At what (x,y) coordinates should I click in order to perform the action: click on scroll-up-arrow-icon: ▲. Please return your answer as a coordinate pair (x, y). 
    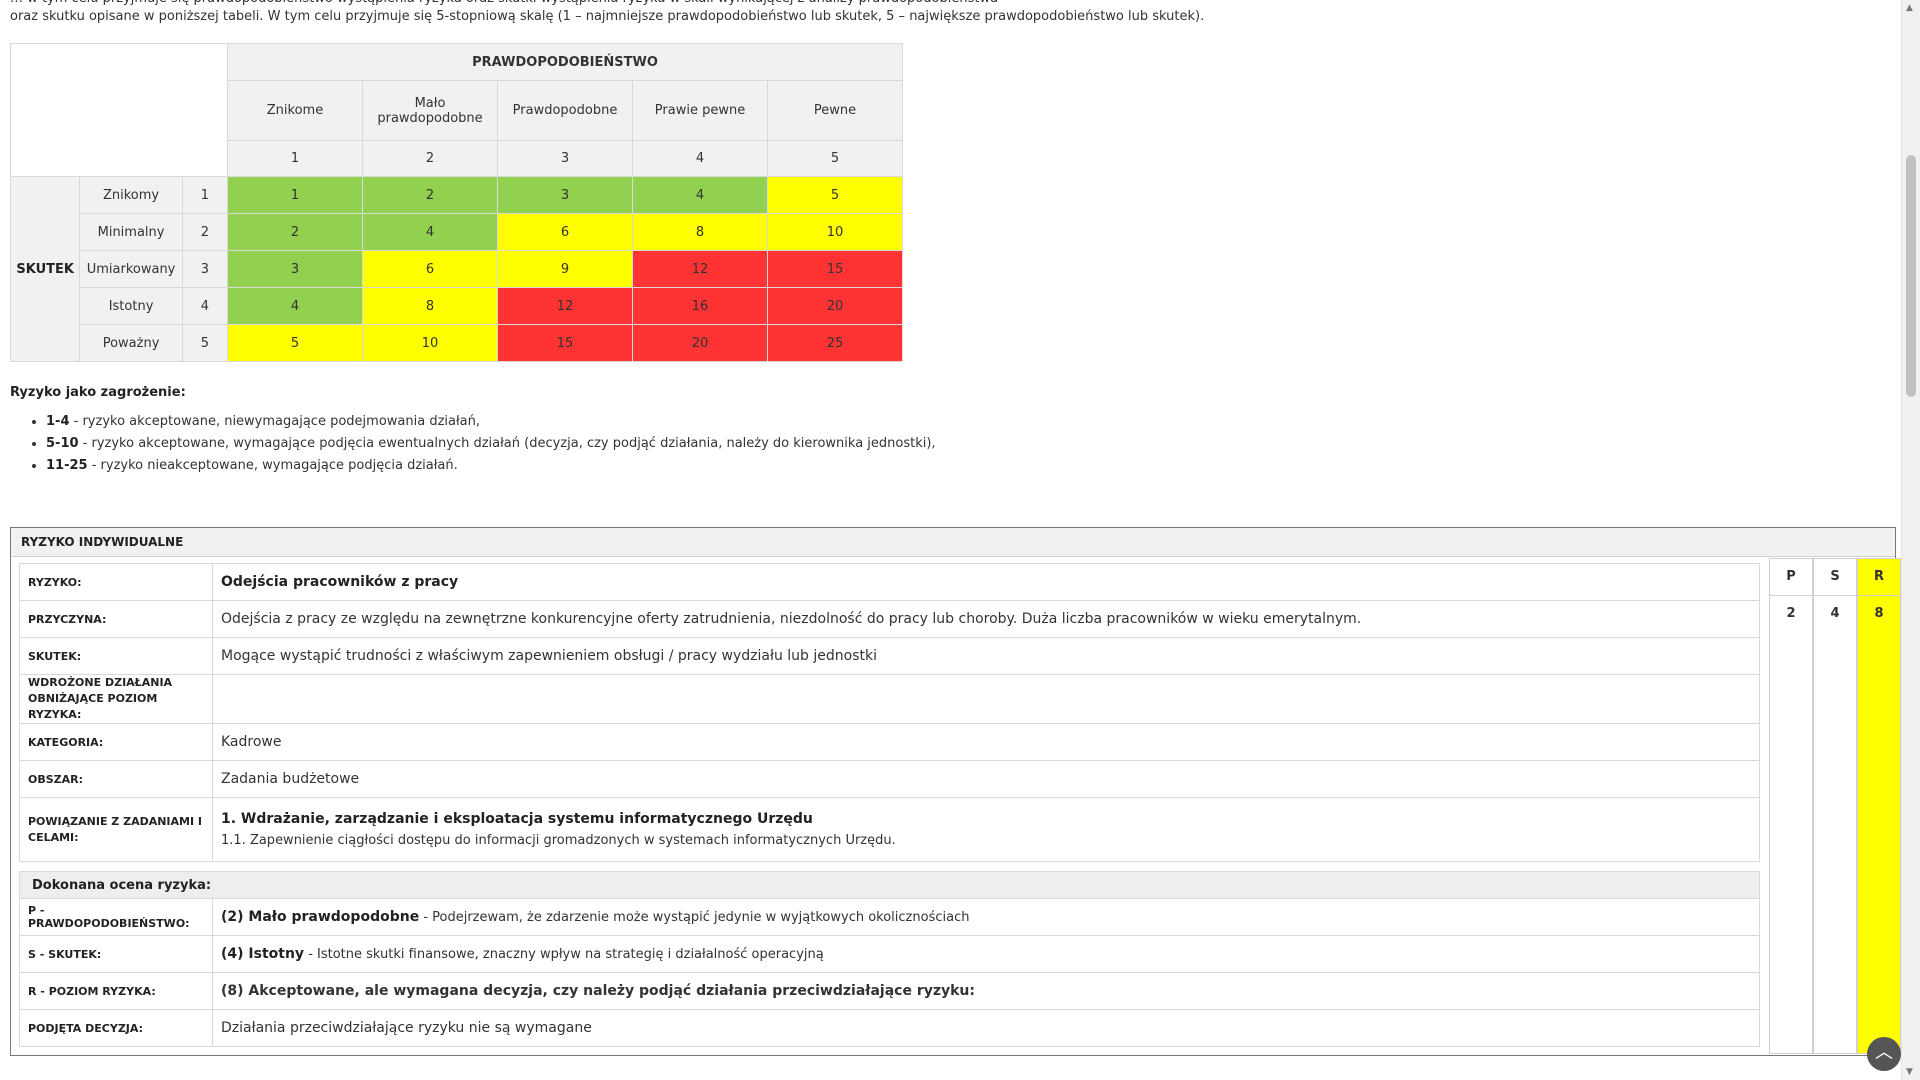
    Looking at the image, I should click on (1909, 8).